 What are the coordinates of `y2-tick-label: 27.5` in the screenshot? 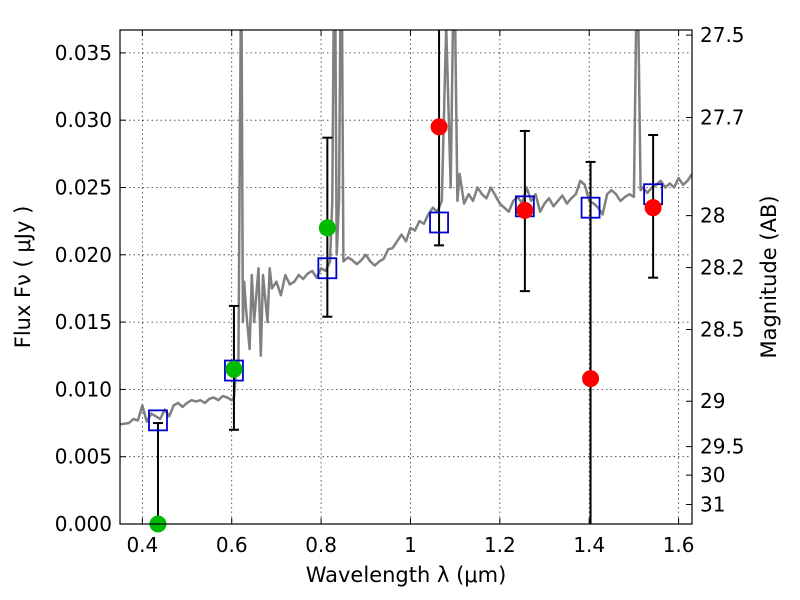 It's located at (722, 35).